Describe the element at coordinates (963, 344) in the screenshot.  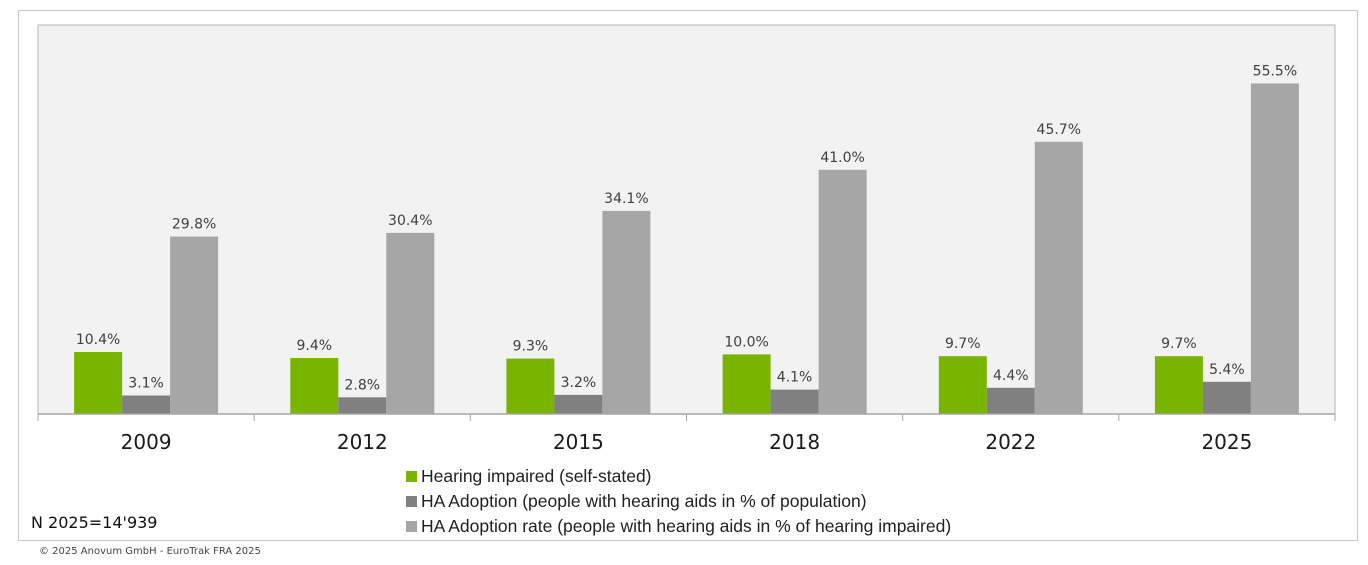
I see `data-label-2022-series-1: 9.7%` at that location.